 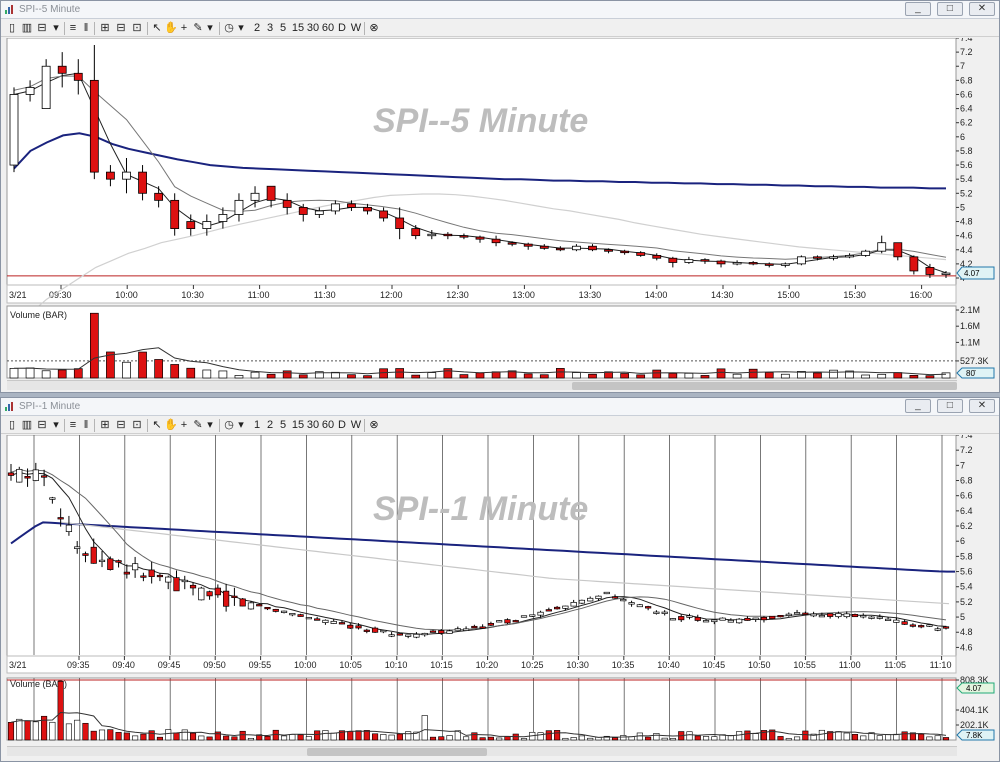 I want to click on x-tick-label: 10:10, so click(x=396, y=665).